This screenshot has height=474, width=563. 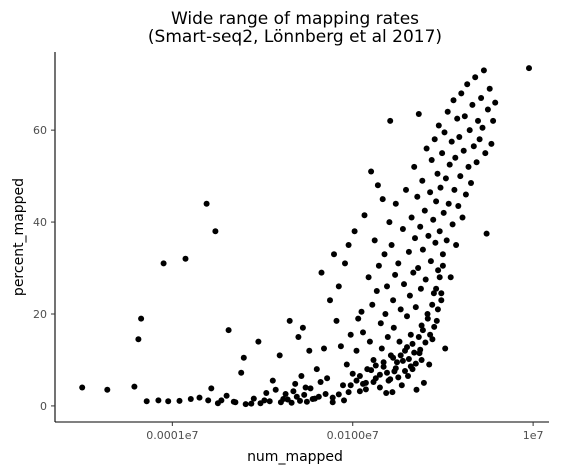 I want to click on chart-title-line-2: (Smart-seq2, Lönnberg et al 2017), so click(x=295, y=37).